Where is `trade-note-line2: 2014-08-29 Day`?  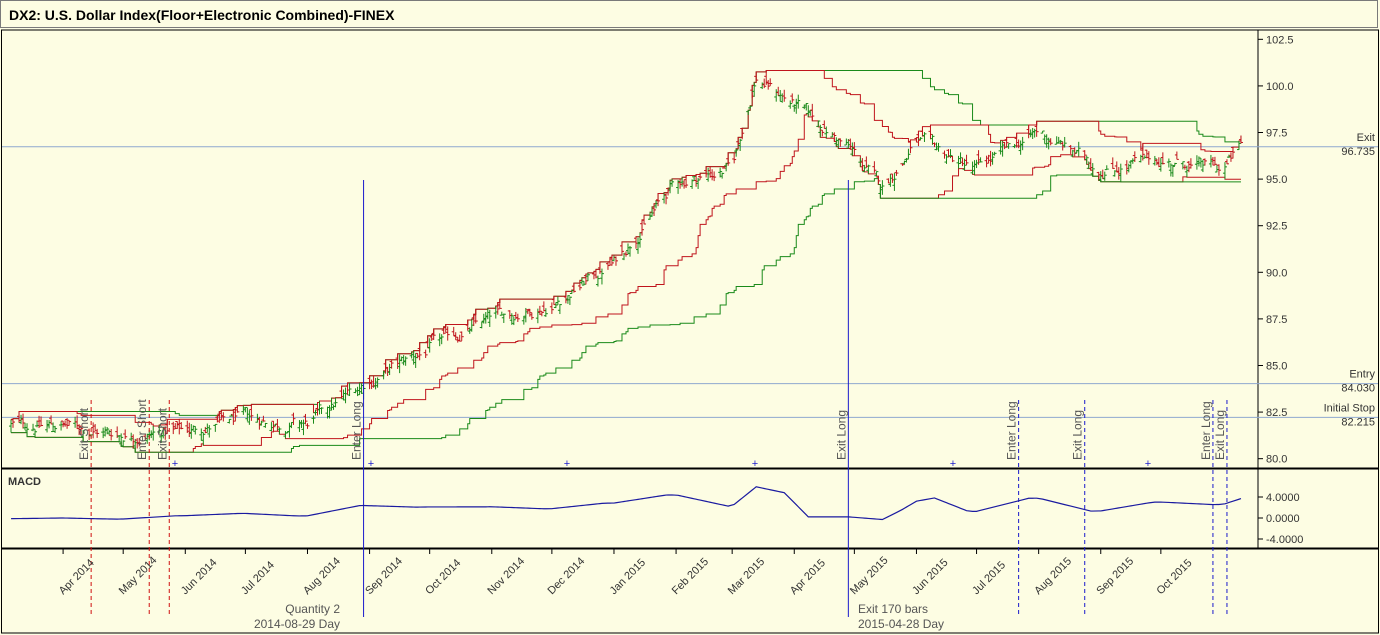 trade-note-line2: 2014-08-29 Day is located at coordinates (297, 624).